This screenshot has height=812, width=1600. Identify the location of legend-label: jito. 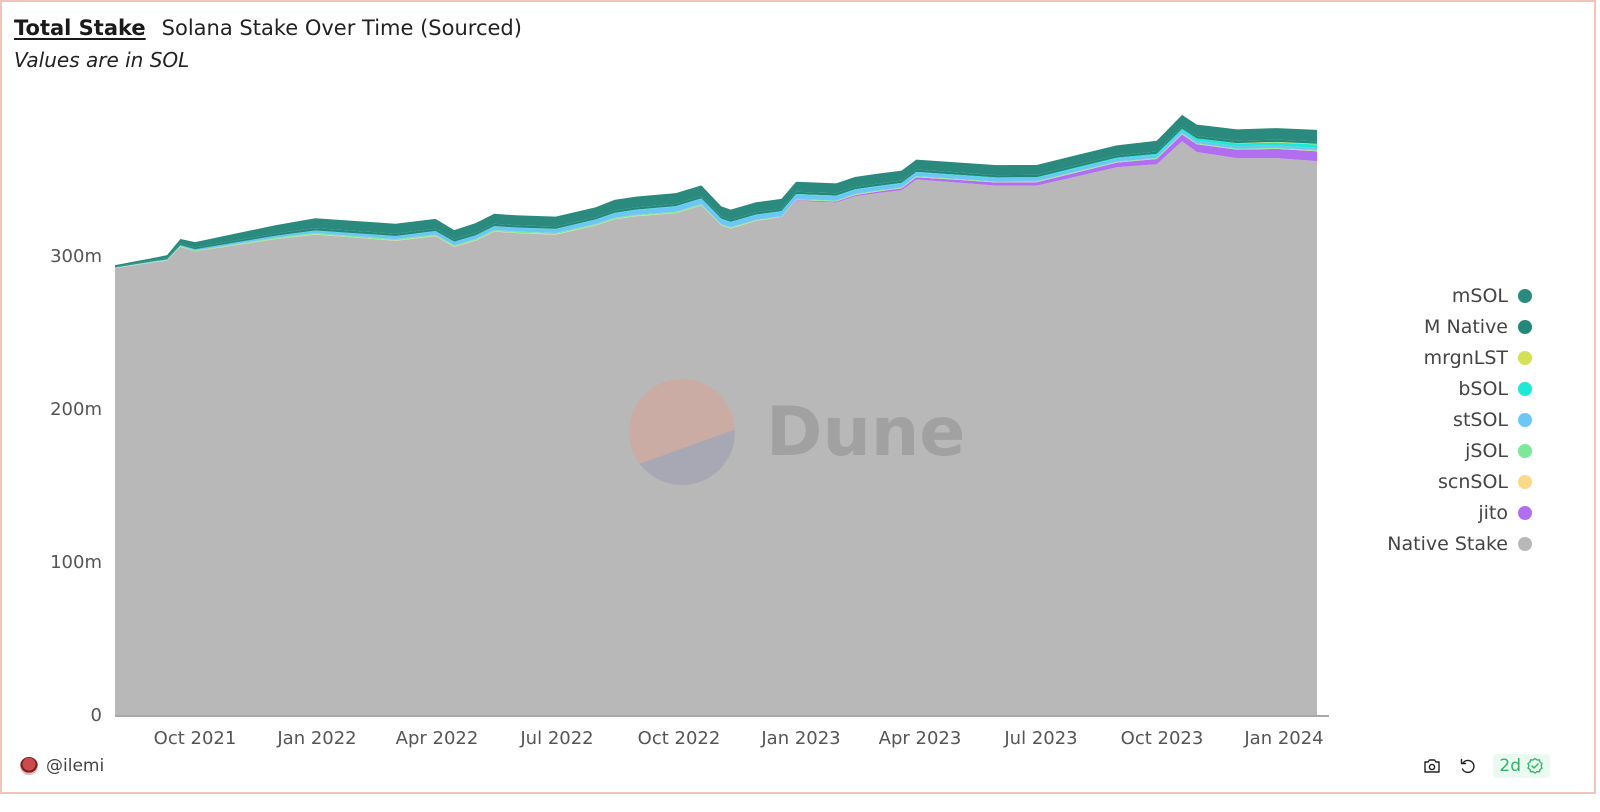
(1493, 512).